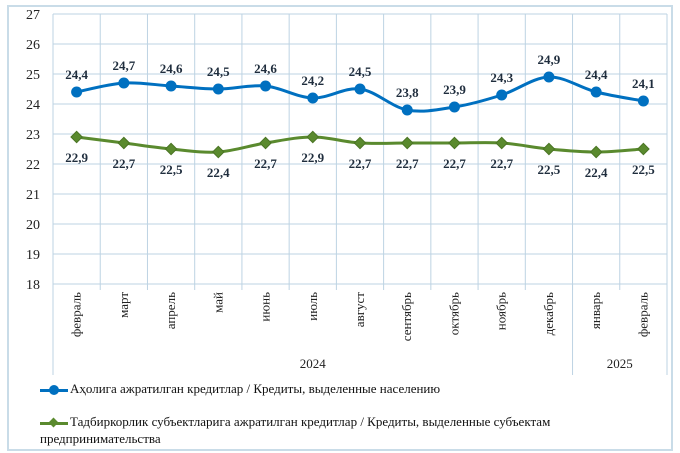  I want to click on data-label: 24,7, so click(123, 65).